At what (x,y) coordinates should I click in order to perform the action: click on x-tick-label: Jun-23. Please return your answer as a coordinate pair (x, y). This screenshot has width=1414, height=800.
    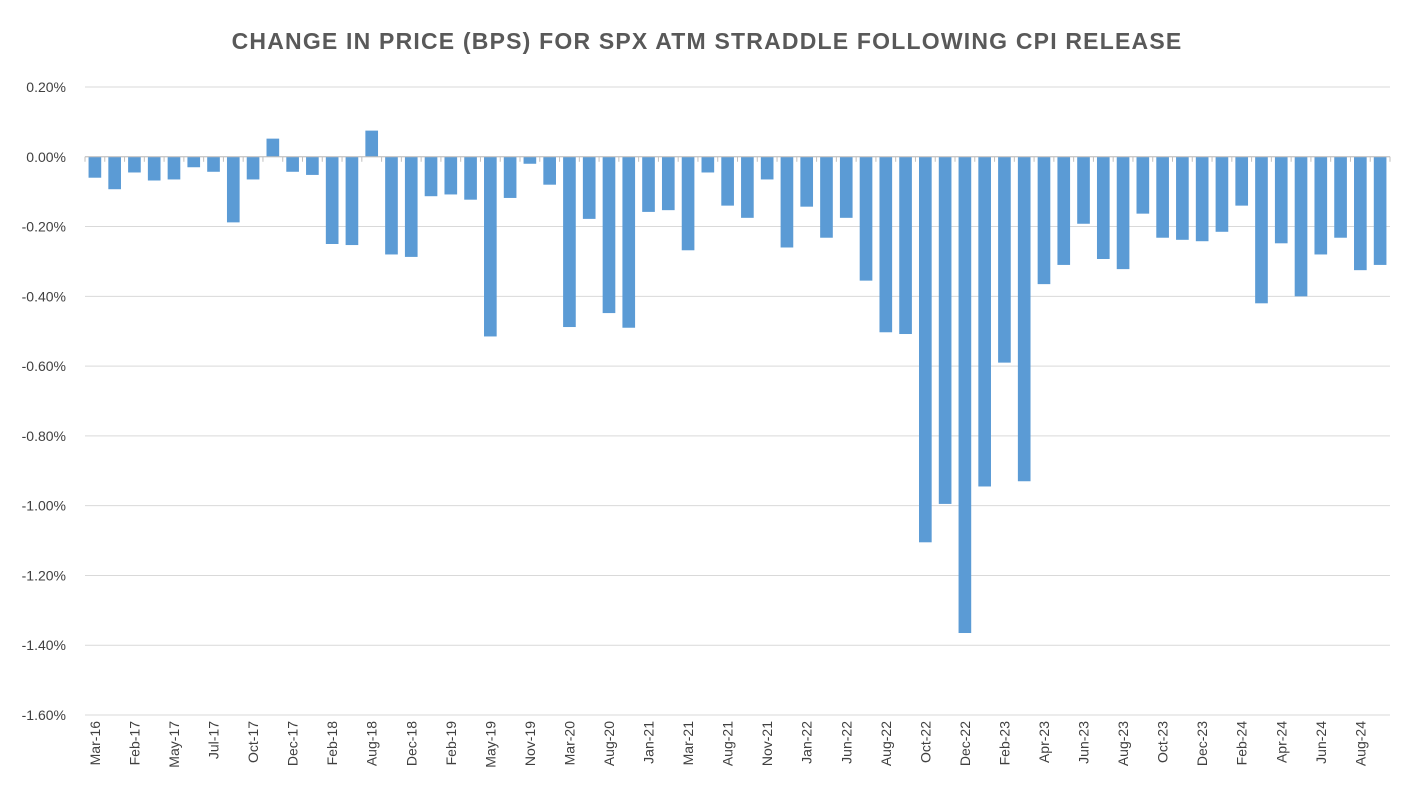
    Looking at the image, I should click on (1084, 742).